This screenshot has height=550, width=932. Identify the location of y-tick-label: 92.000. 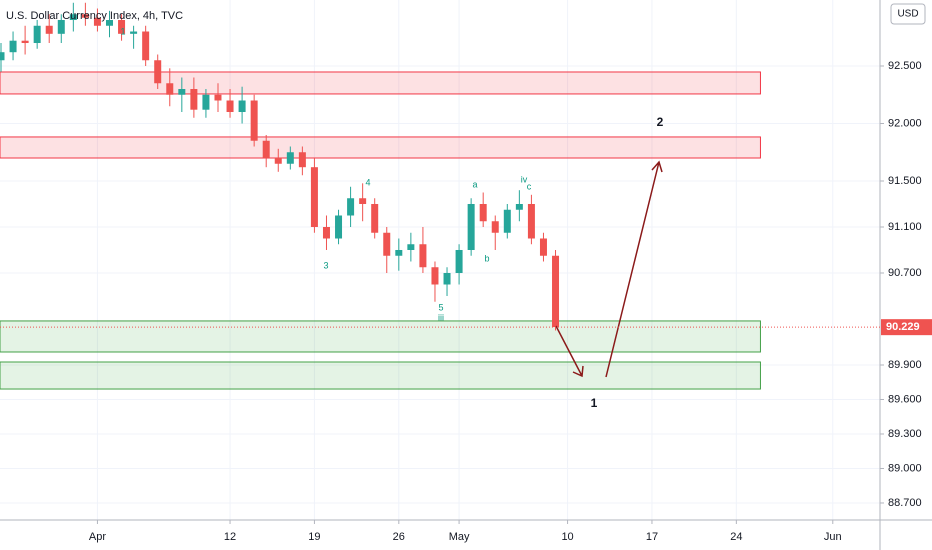
(905, 123).